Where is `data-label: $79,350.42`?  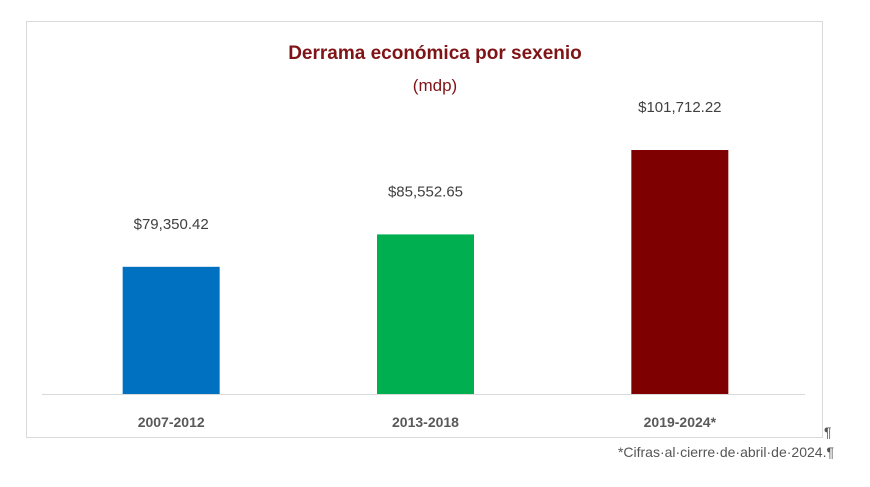 data-label: $79,350.42 is located at coordinates (171, 224).